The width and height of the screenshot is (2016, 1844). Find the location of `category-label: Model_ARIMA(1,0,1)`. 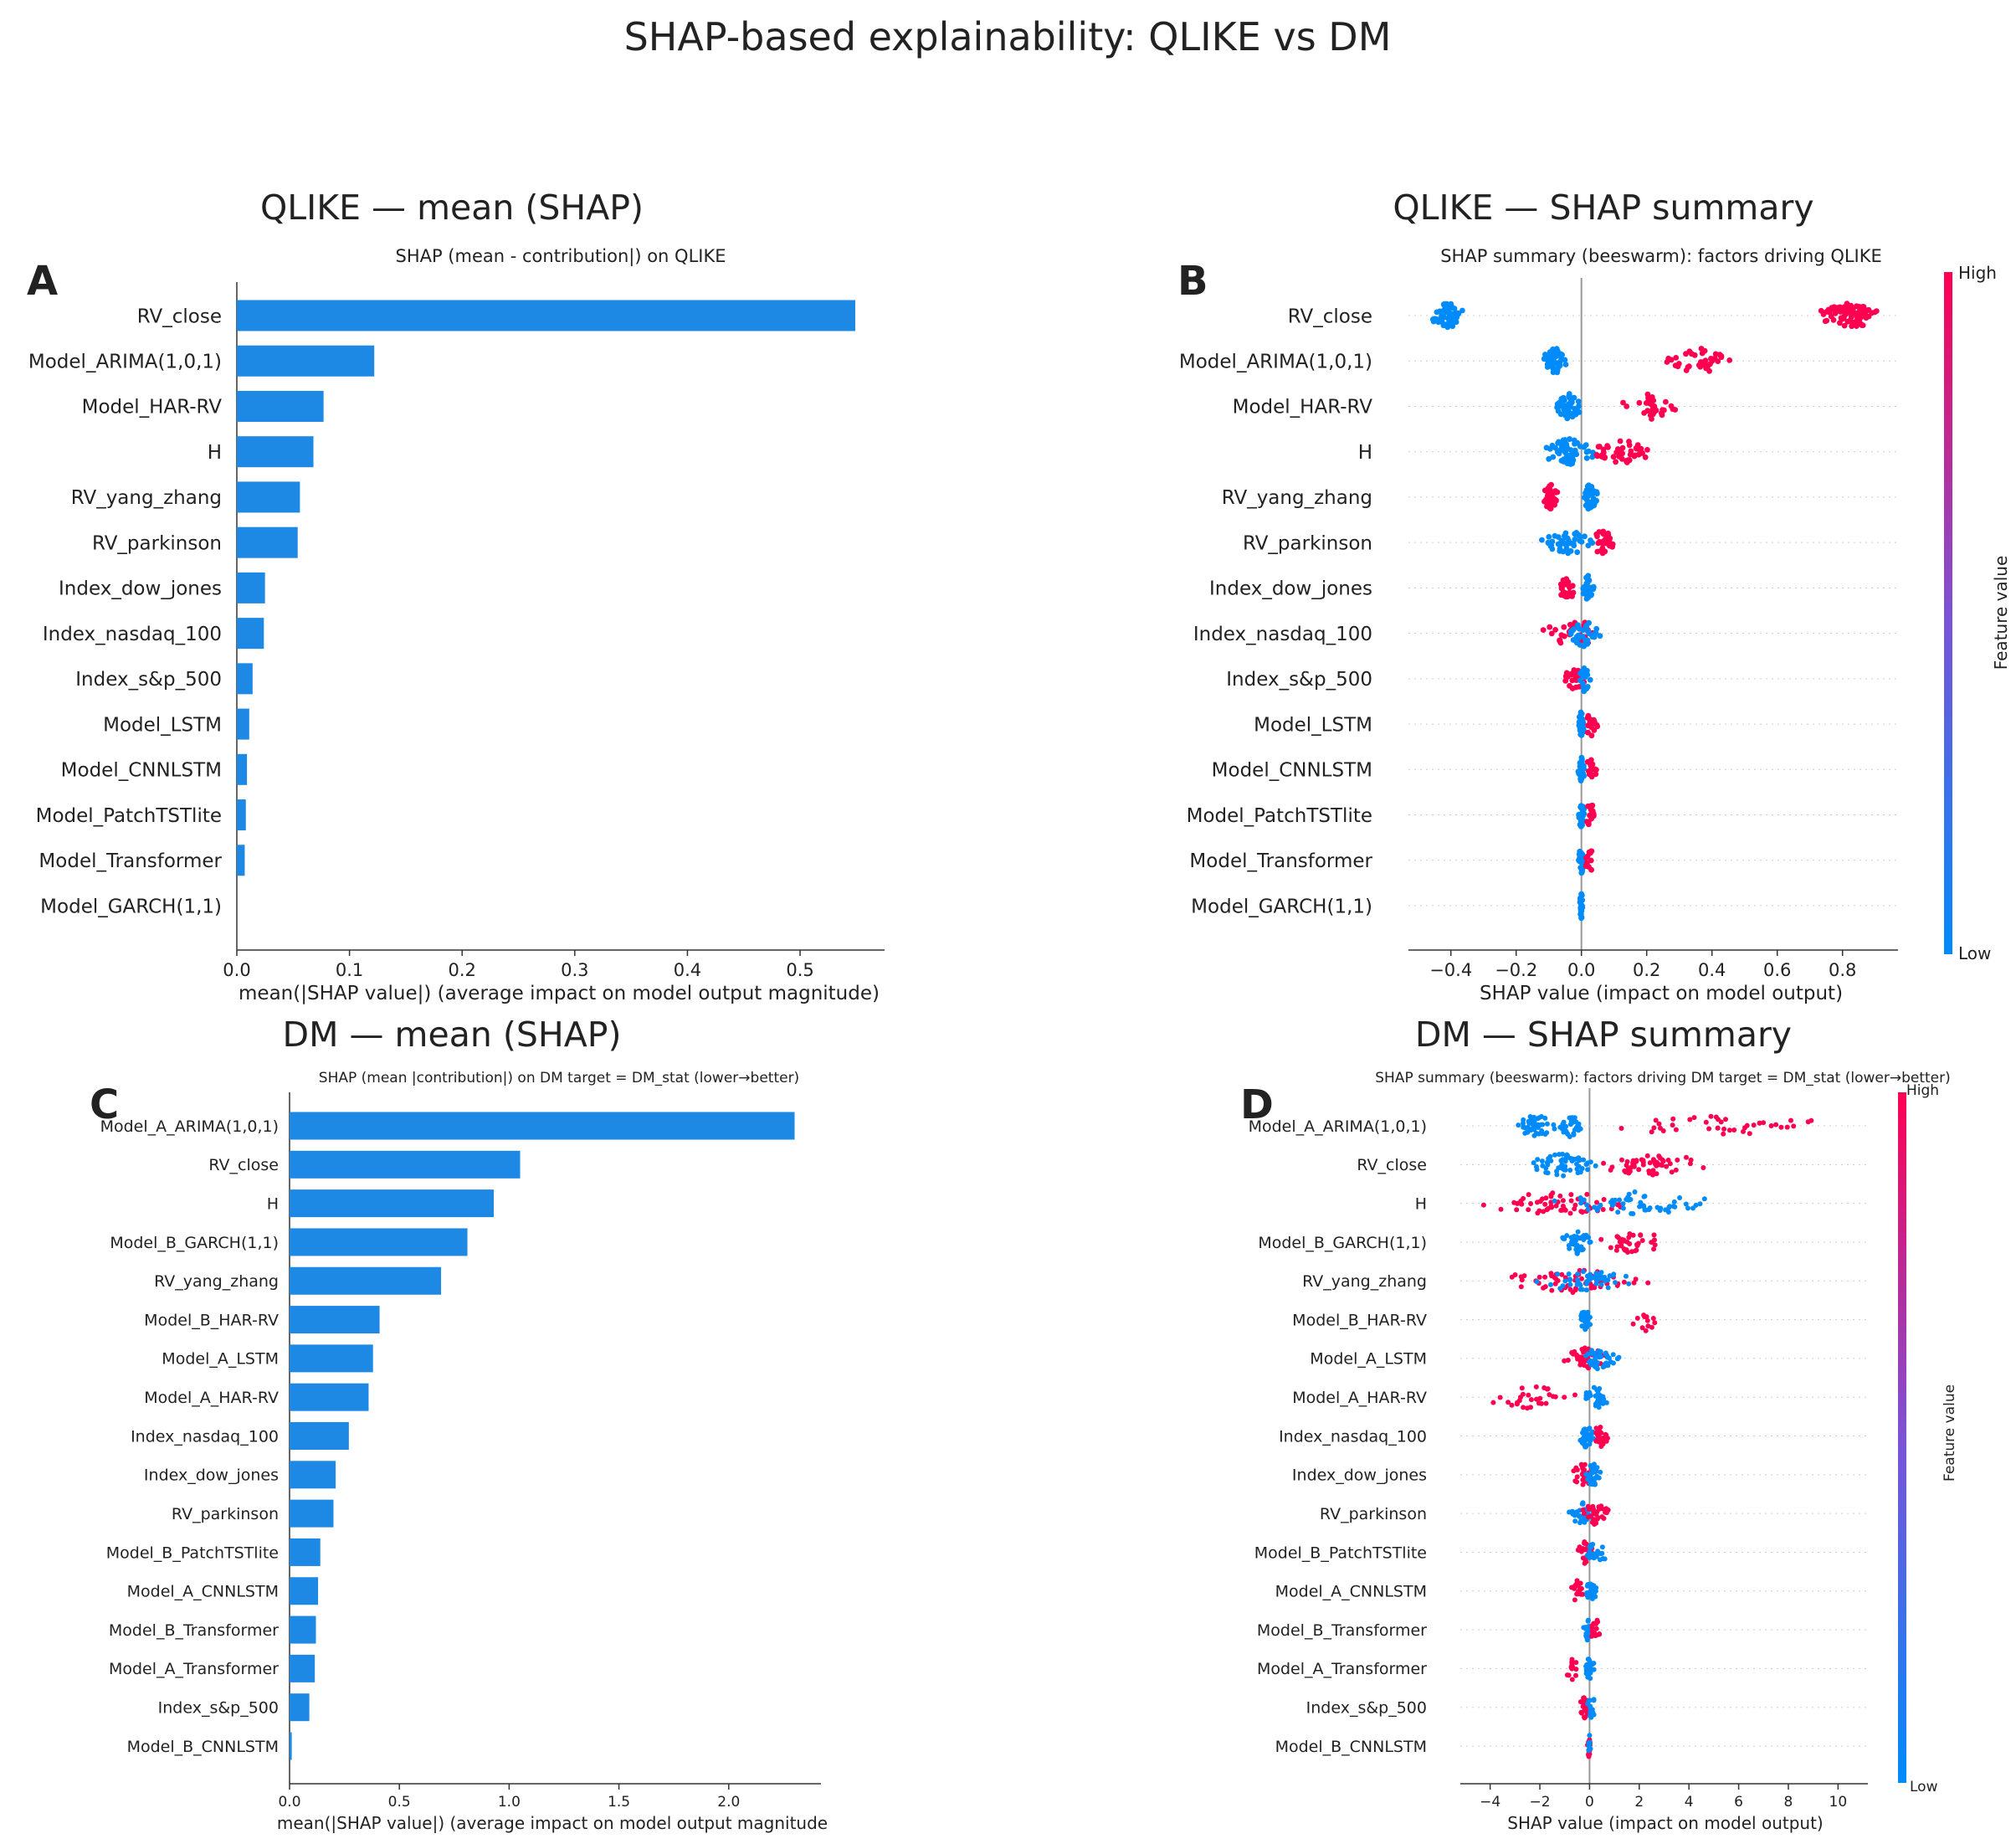

category-label: Model_ARIMA(1,0,1) is located at coordinates (125, 363).